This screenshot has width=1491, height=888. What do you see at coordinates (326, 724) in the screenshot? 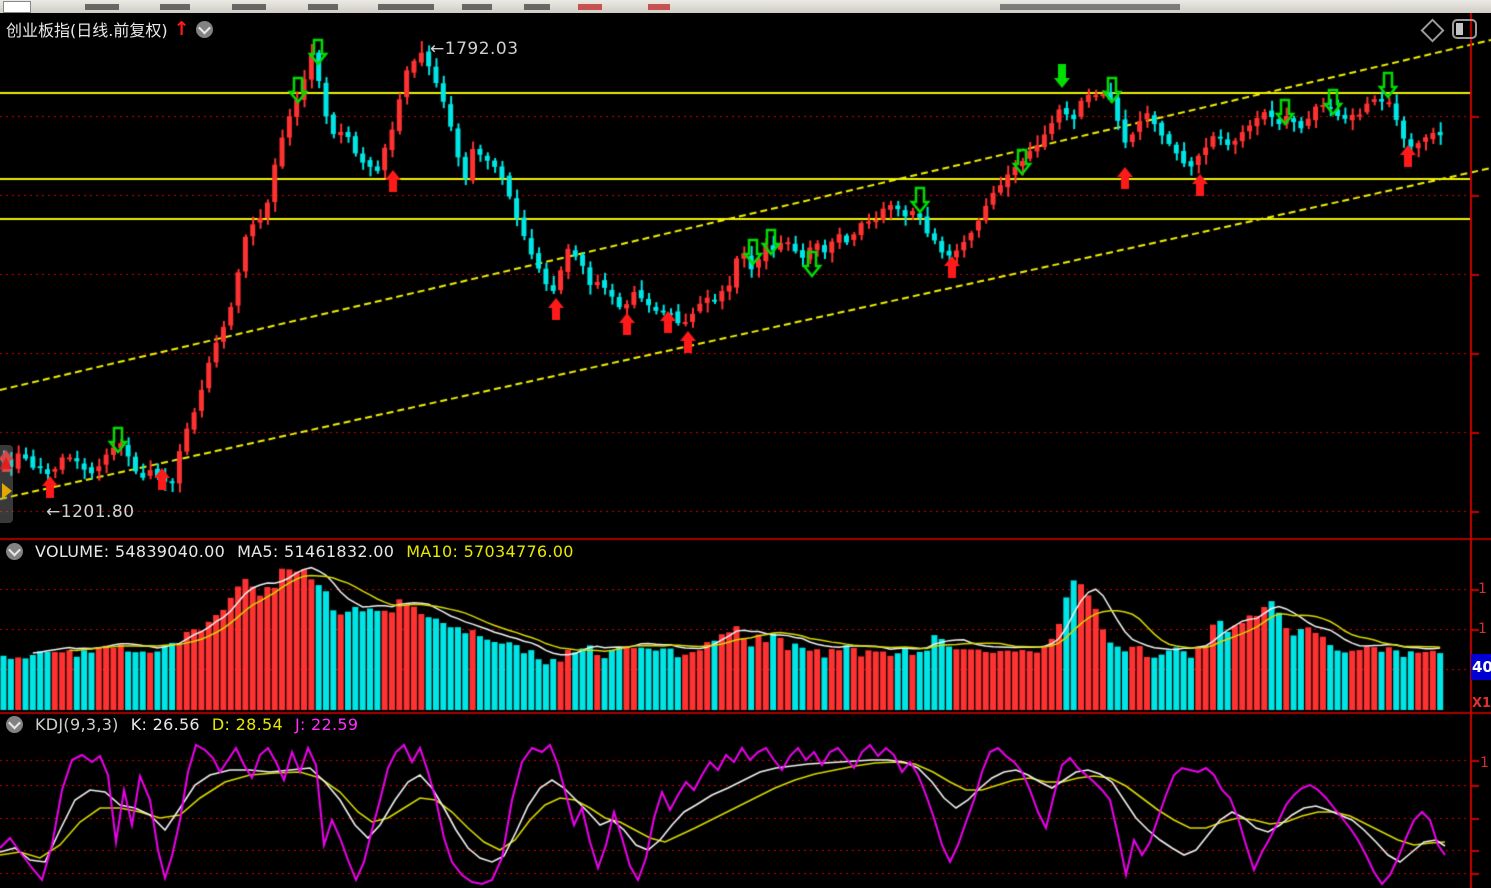
I see `kdj-j-value: J: 22.59` at bounding box center [326, 724].